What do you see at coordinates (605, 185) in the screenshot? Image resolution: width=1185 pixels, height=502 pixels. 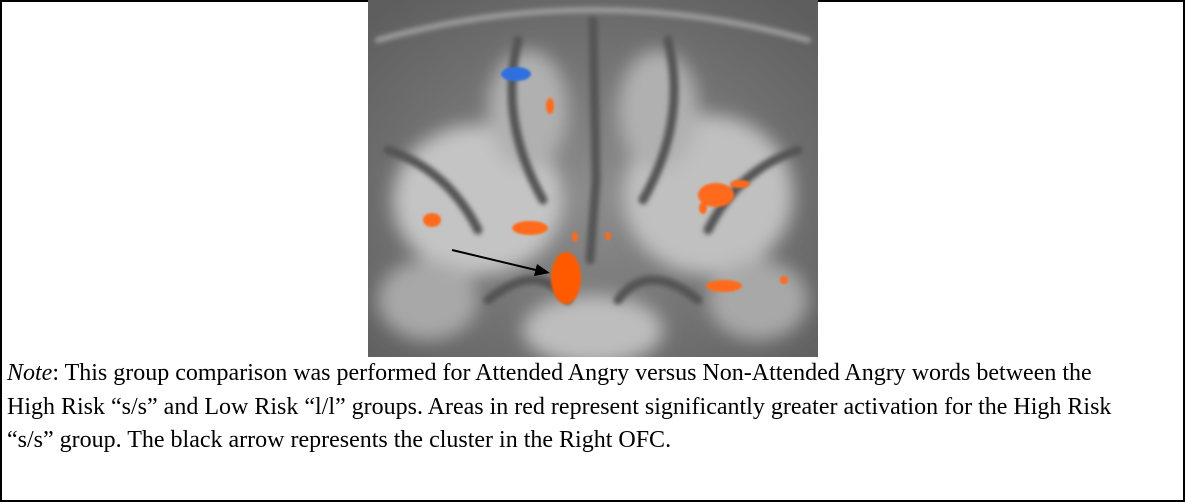 I see `activation-clusters` at bounding box center [605, 185].